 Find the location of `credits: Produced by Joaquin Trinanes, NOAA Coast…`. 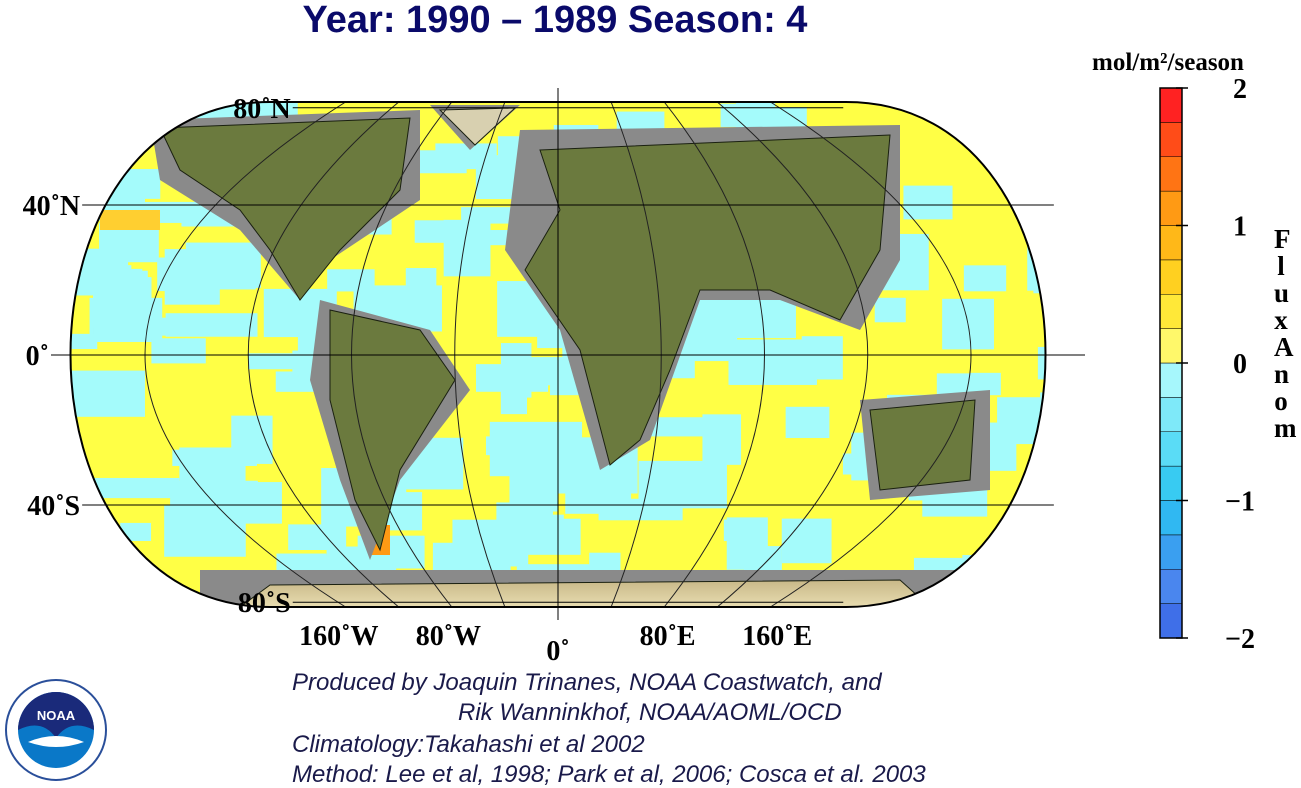

credits: Produced by Joaquin Trinanes, NOAA Coast… is located at coordinates (609, 728).